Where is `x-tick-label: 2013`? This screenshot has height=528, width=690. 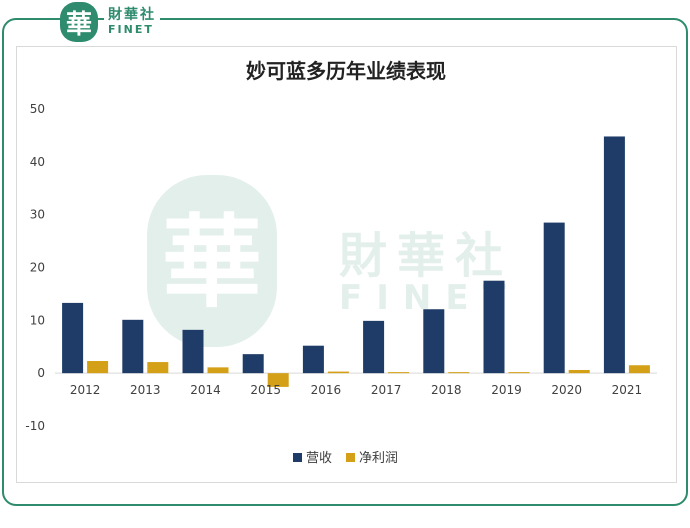
x-tick-label: 2013 is located at coordinates (145, 390).